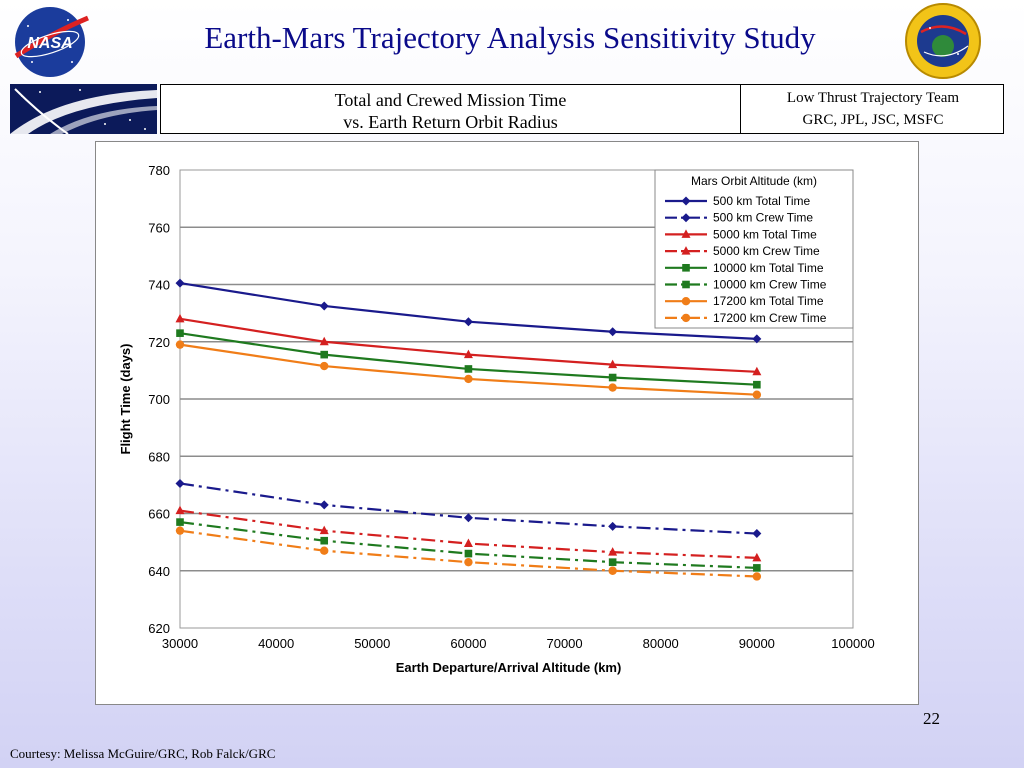  Describe the element at coordinates (159, 285) in the screenshot. I see `y-tick-label: 740` at that location.